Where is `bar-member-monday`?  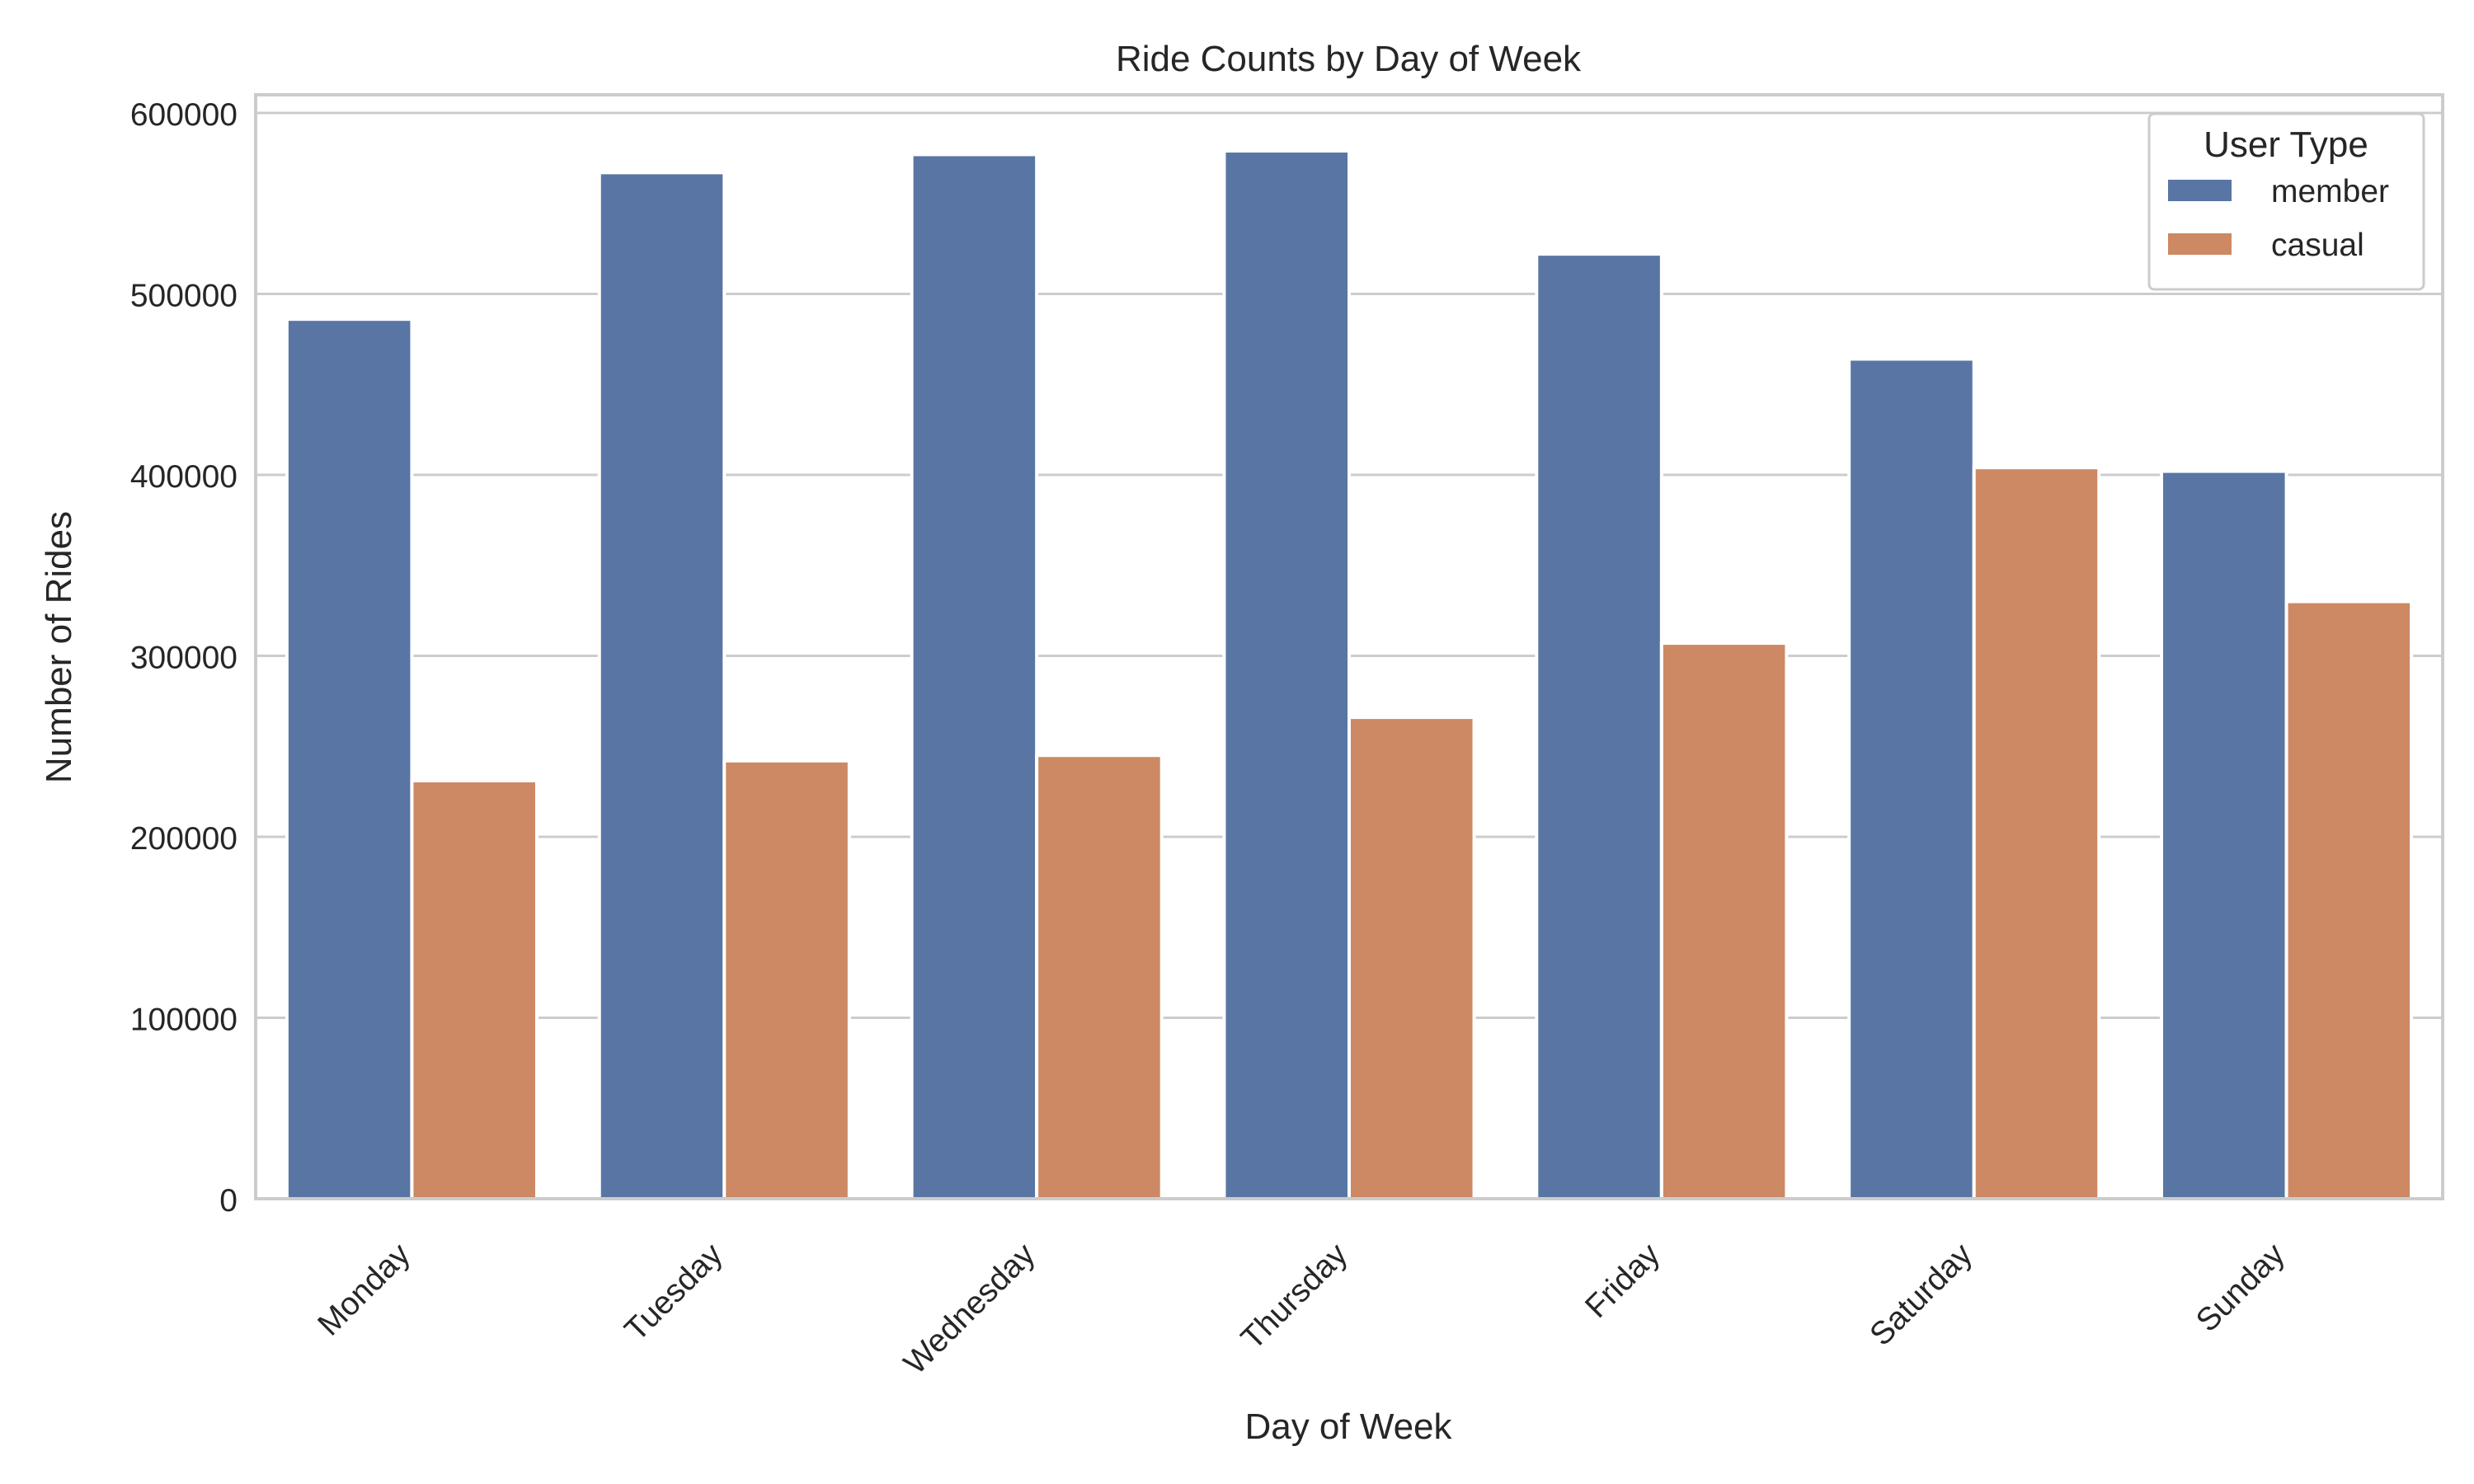
bar-member-monday is located at coordinates (349, 758).